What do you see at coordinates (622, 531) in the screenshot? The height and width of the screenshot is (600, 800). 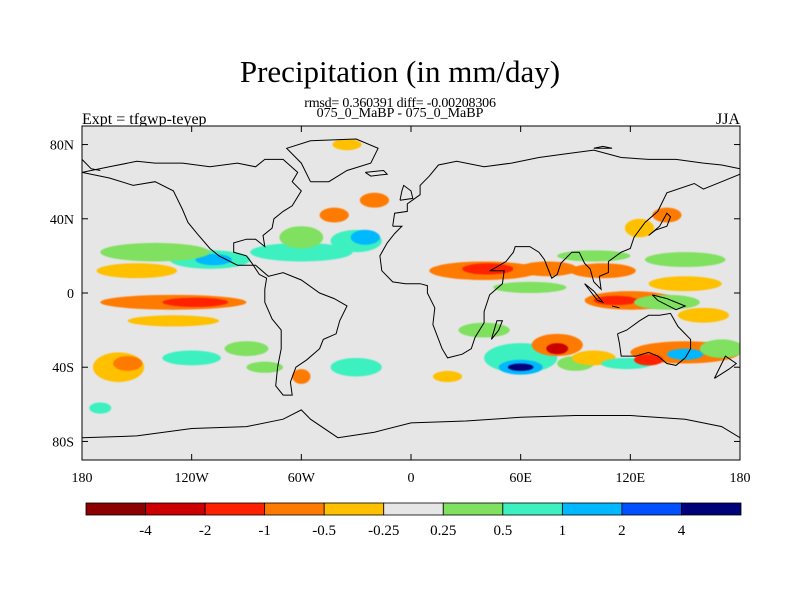 I see `colorbar-label: 2` at bounding box center [622, 531].